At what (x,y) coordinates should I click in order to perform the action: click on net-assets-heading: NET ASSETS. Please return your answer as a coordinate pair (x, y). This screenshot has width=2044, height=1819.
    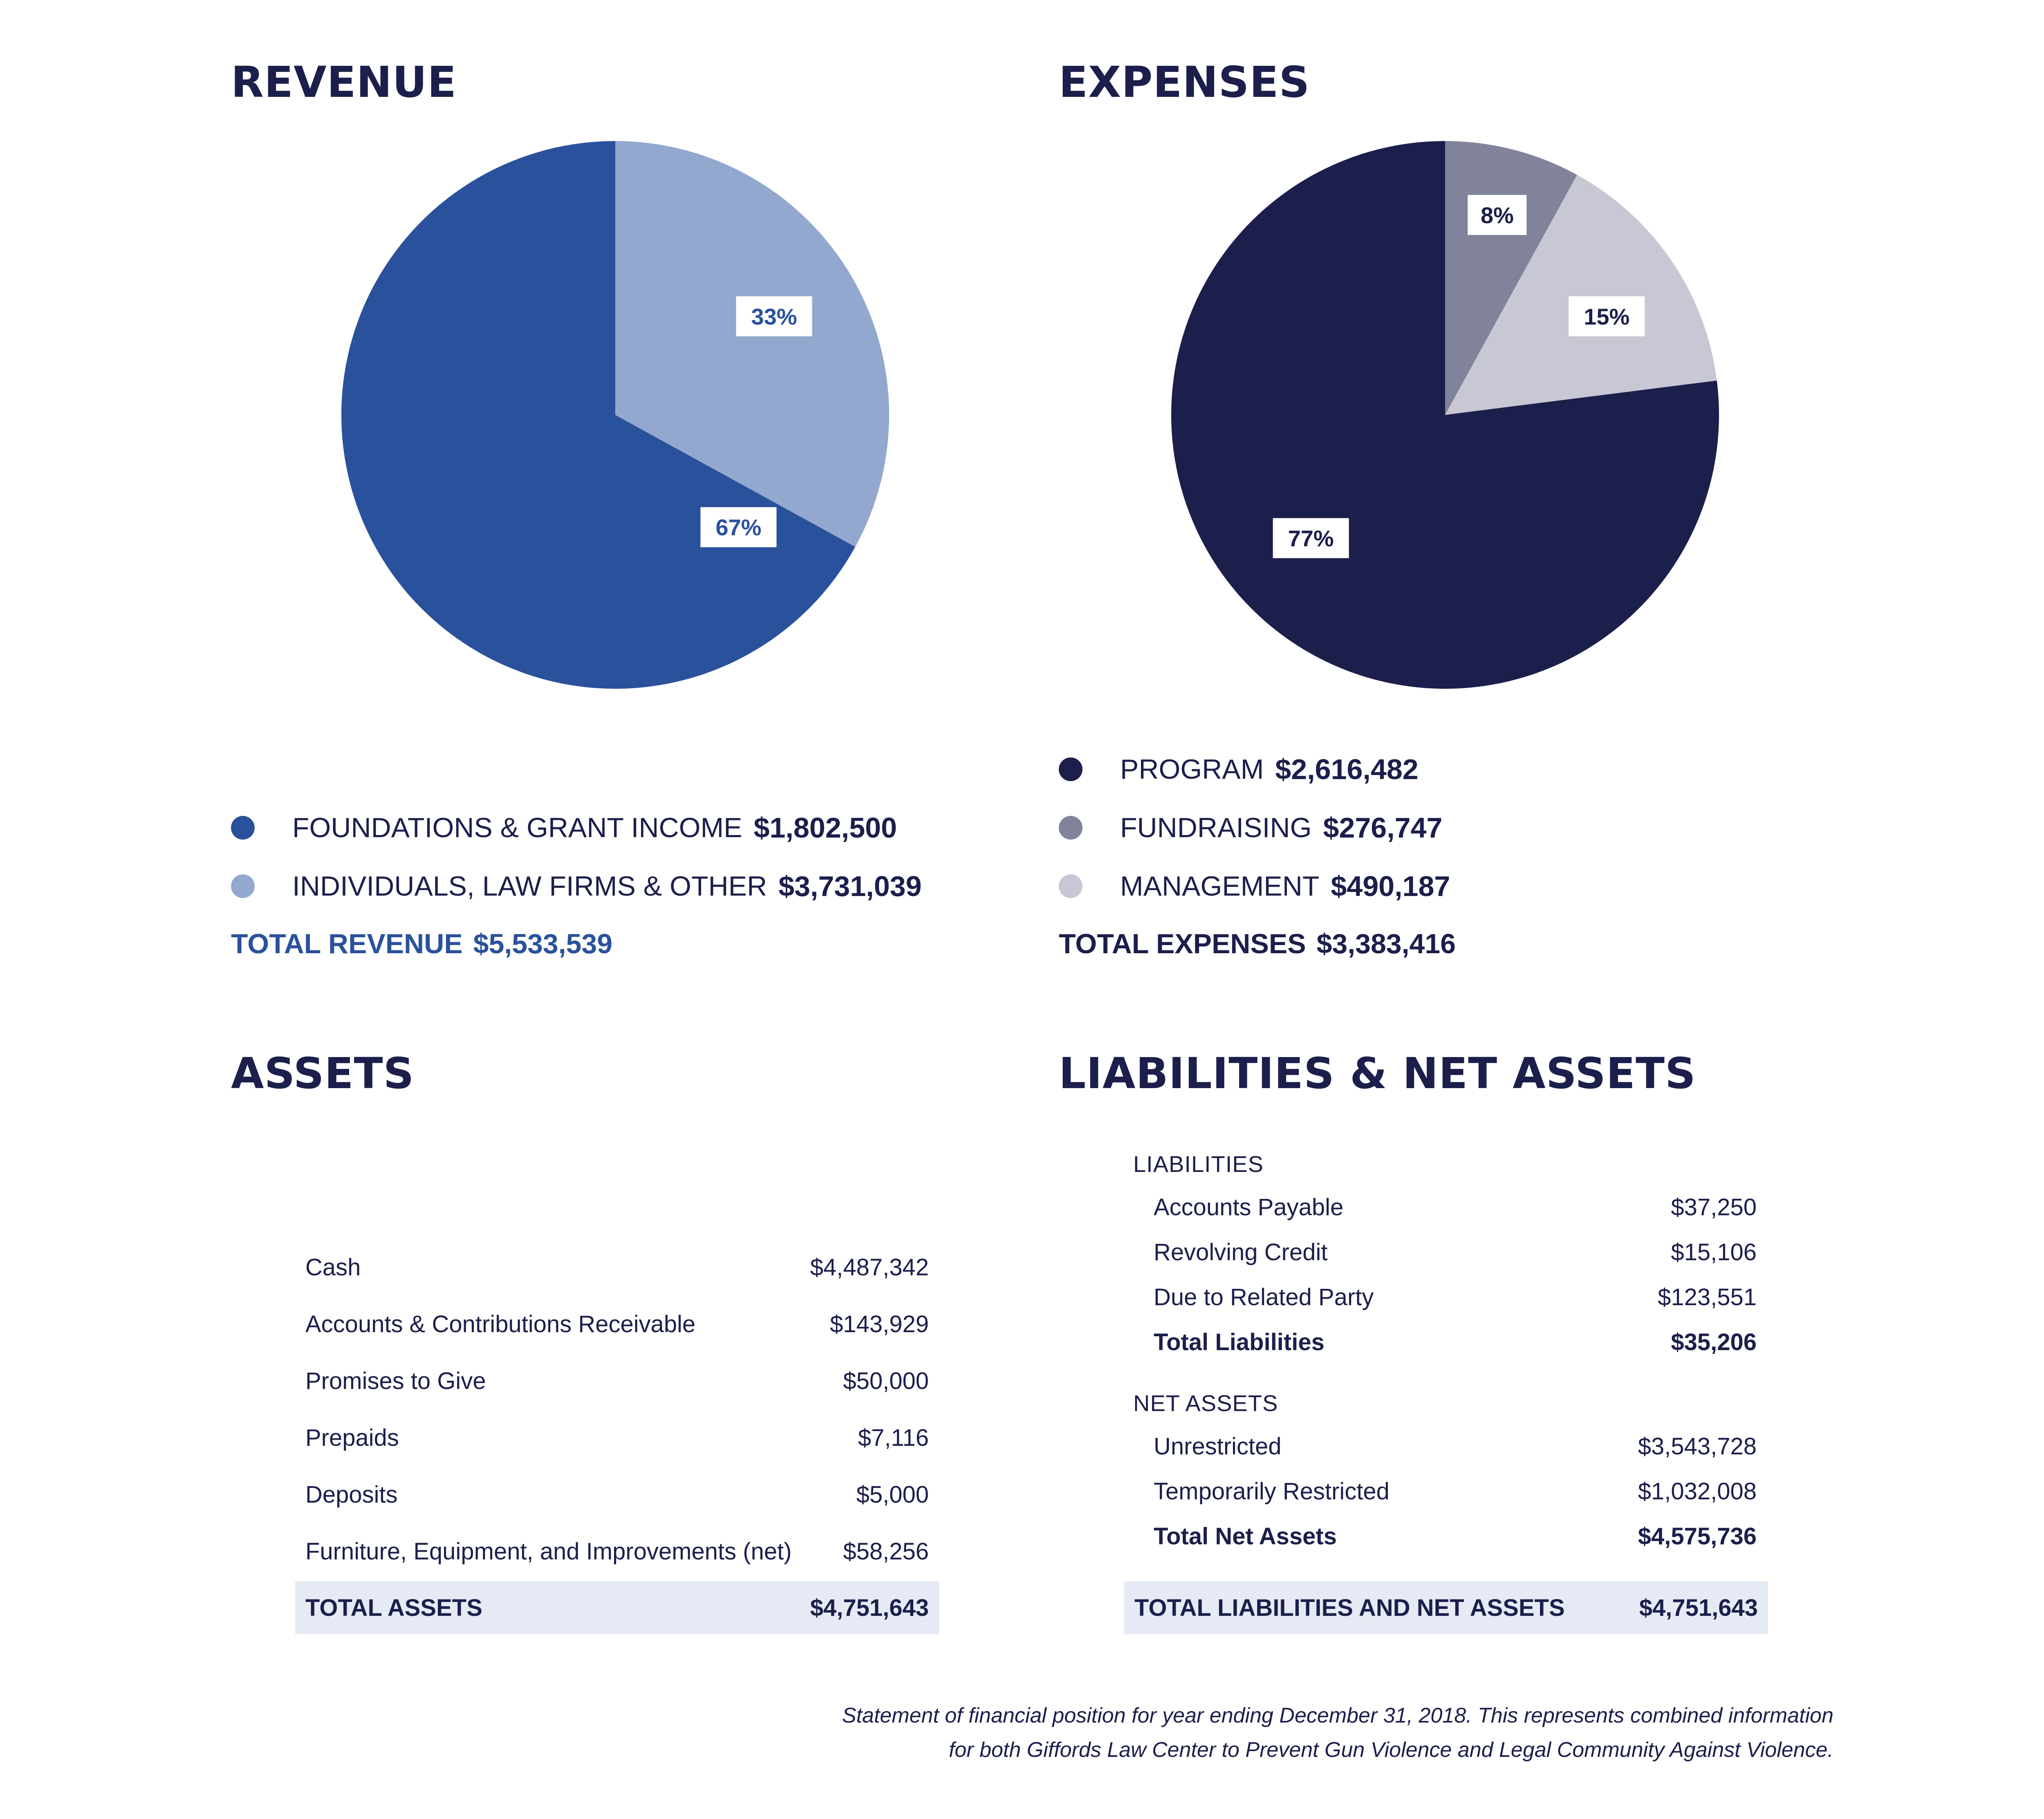
    Looking at the image, I should click on (1206, 1403).